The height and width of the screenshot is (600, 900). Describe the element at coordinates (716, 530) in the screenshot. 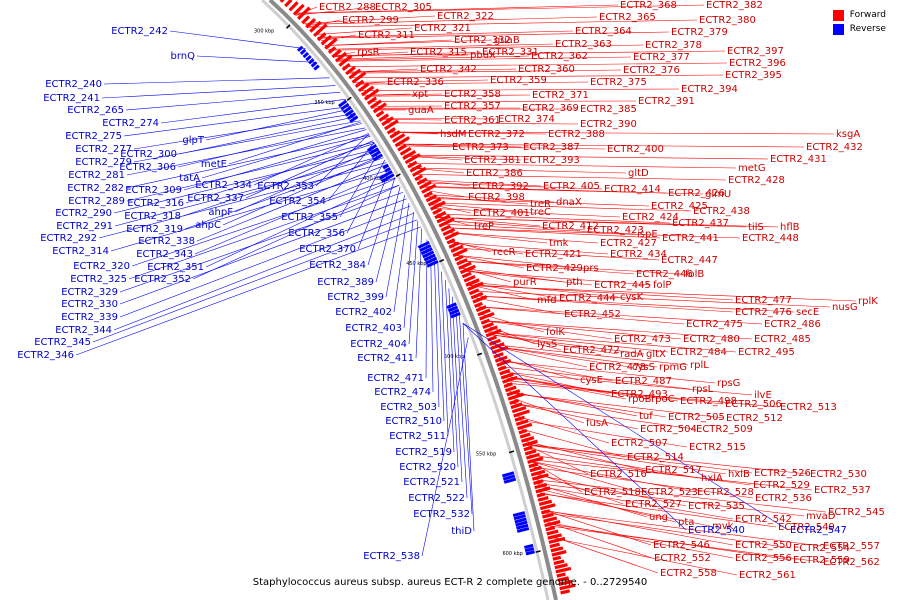

I see `reverse-label: ECTR2_540` at that location.